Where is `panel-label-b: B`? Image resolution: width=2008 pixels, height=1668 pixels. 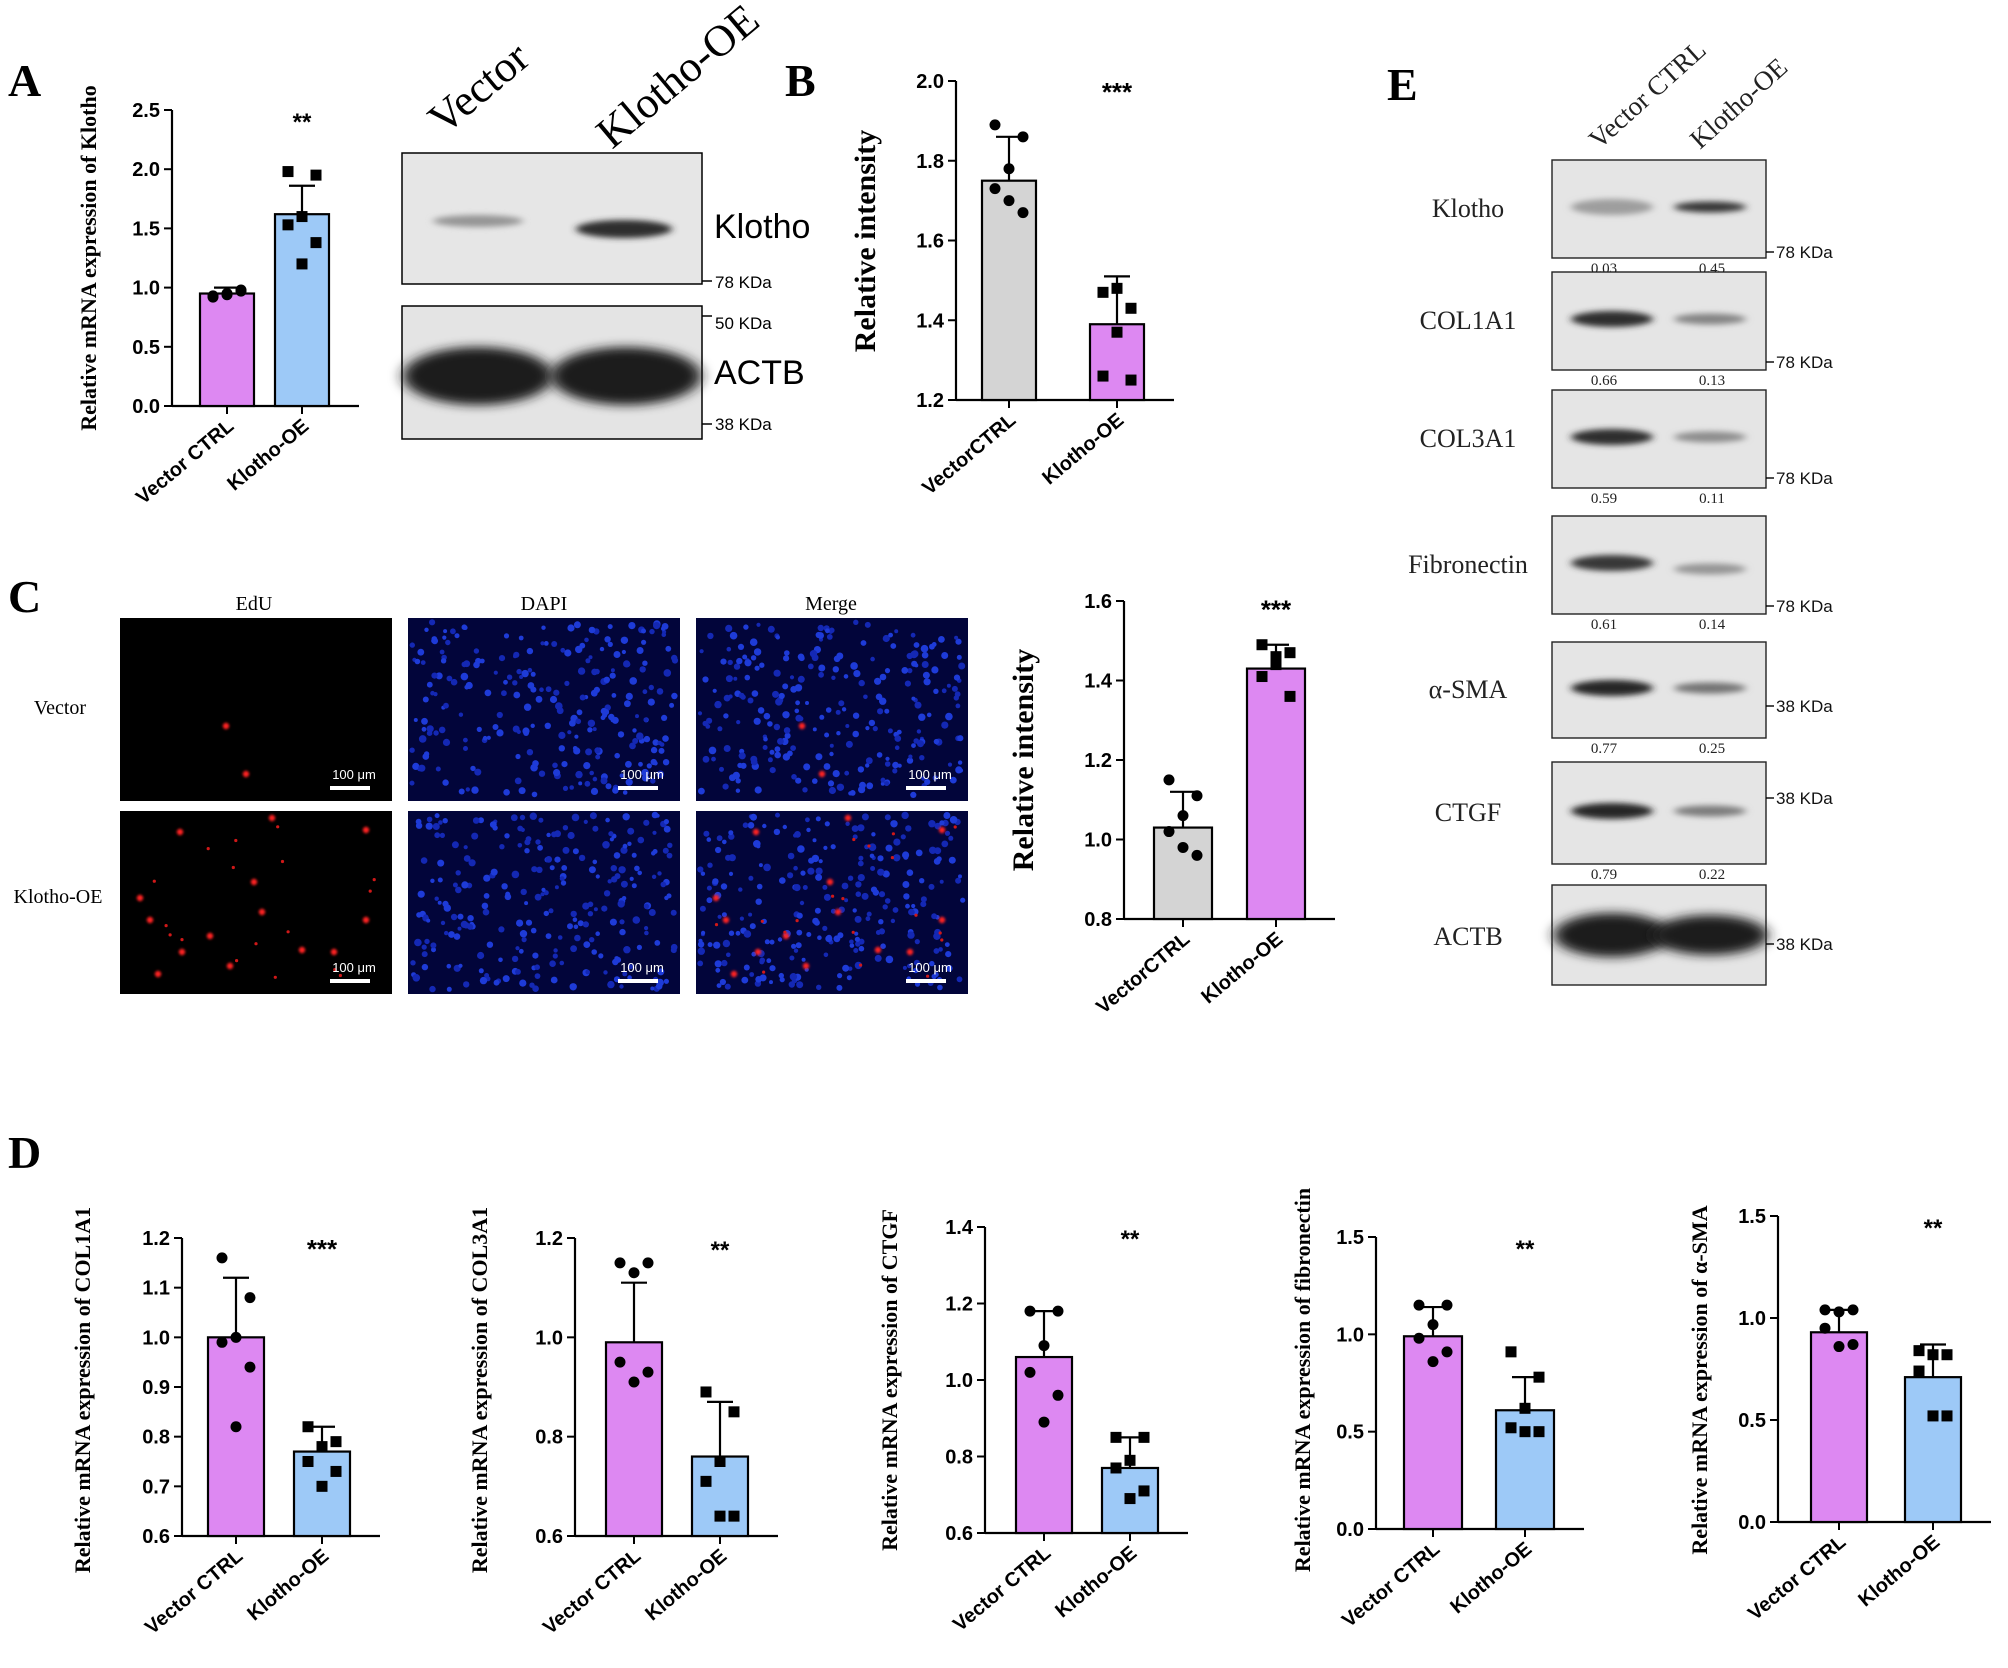 panel-label-b: B is located at coordinates (800, 80).